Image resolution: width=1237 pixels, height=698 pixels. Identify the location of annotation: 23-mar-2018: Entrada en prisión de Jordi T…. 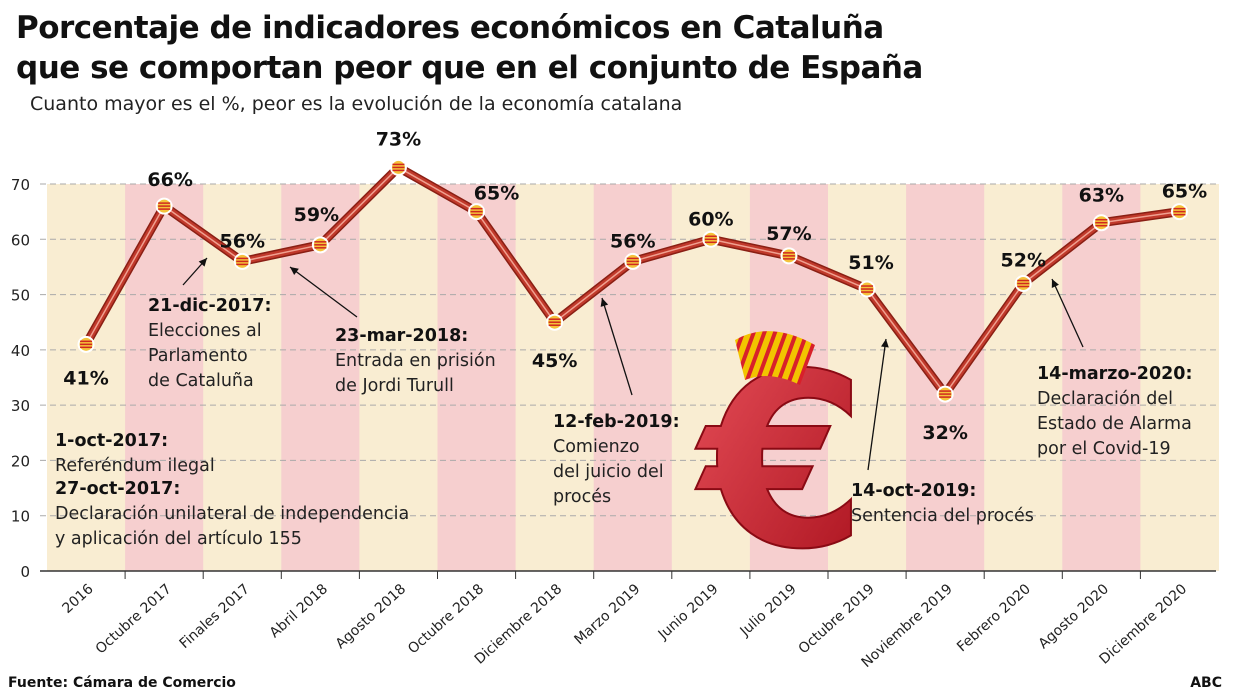
(392, 331).